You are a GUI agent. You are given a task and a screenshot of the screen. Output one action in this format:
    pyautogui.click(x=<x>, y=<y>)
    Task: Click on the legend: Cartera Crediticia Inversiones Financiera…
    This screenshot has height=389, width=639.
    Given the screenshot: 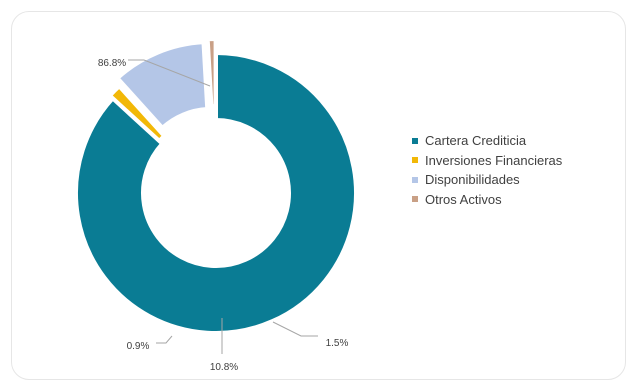 What is the action you would take?
    pyautogui.click(x=487, y=170)
    